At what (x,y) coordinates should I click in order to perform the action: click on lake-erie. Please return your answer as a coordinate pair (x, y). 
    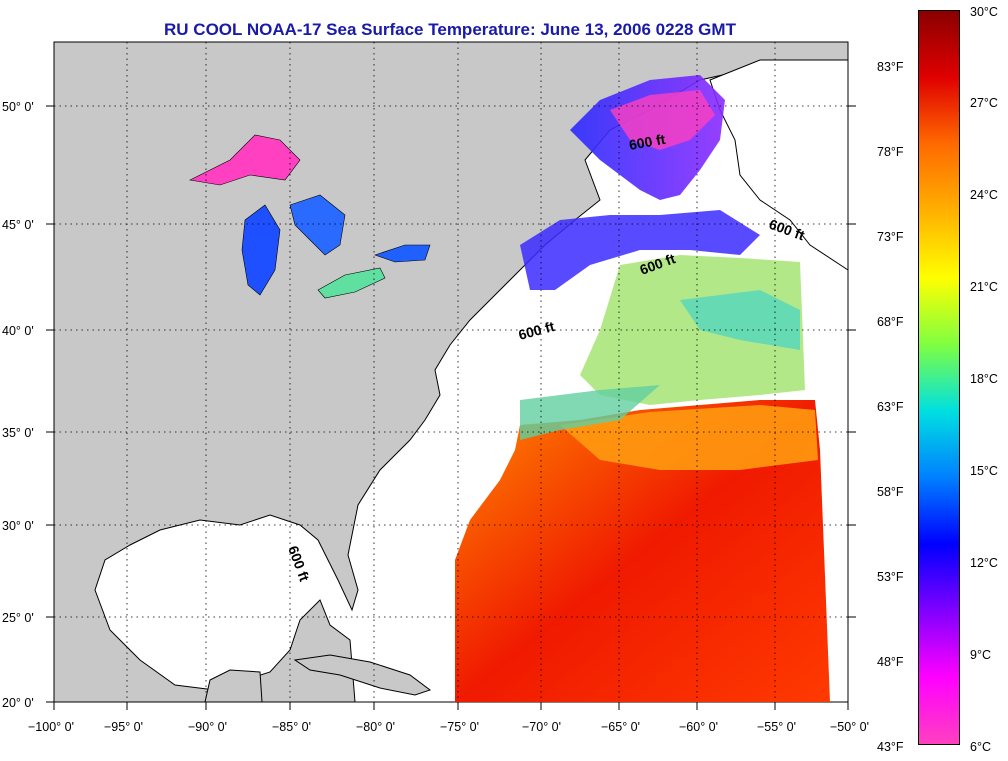
    Looking at the image, I should click on (351, 283).